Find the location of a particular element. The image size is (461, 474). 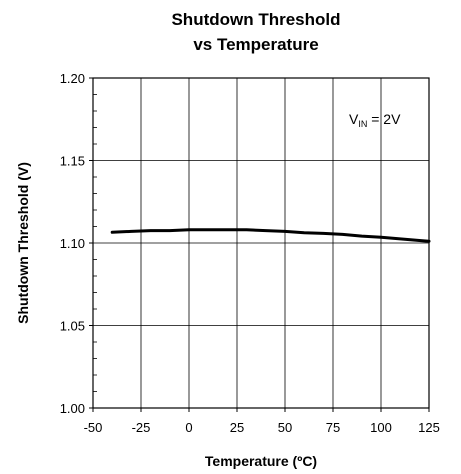

chart-title-line-2: vs Temperature is located at coordinates (255, 44).